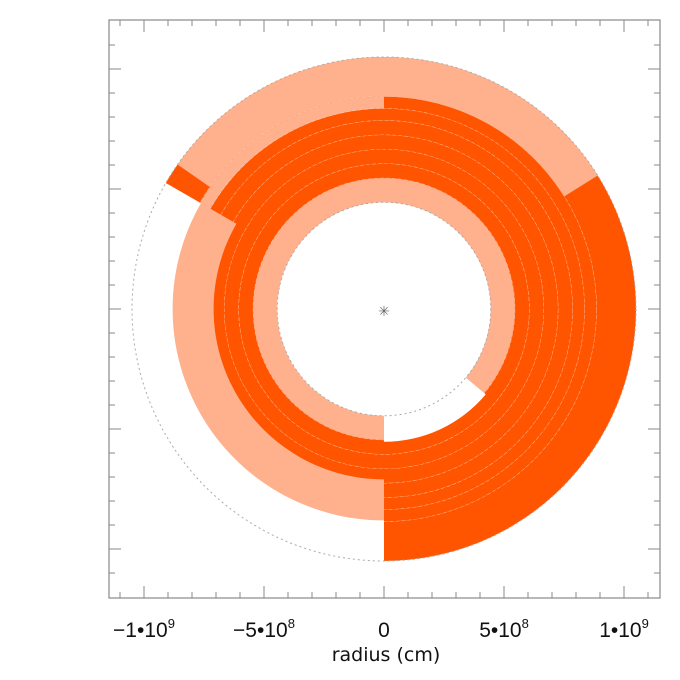 This screenshot has height=680, width=680. I want to click on x-tick-label: −5•108, so click(264, 629).